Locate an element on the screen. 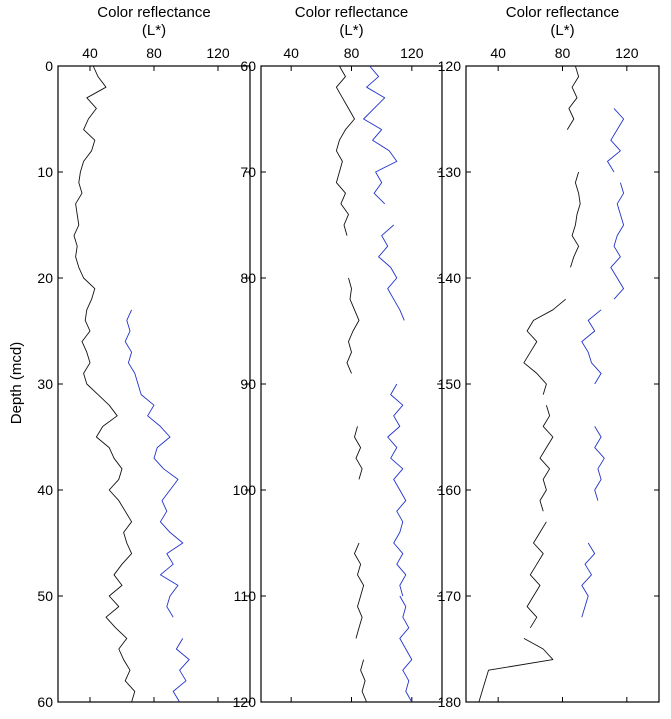 The image size is (671, 719). y-tick-label: 30 is located at coordinates (45, 384).